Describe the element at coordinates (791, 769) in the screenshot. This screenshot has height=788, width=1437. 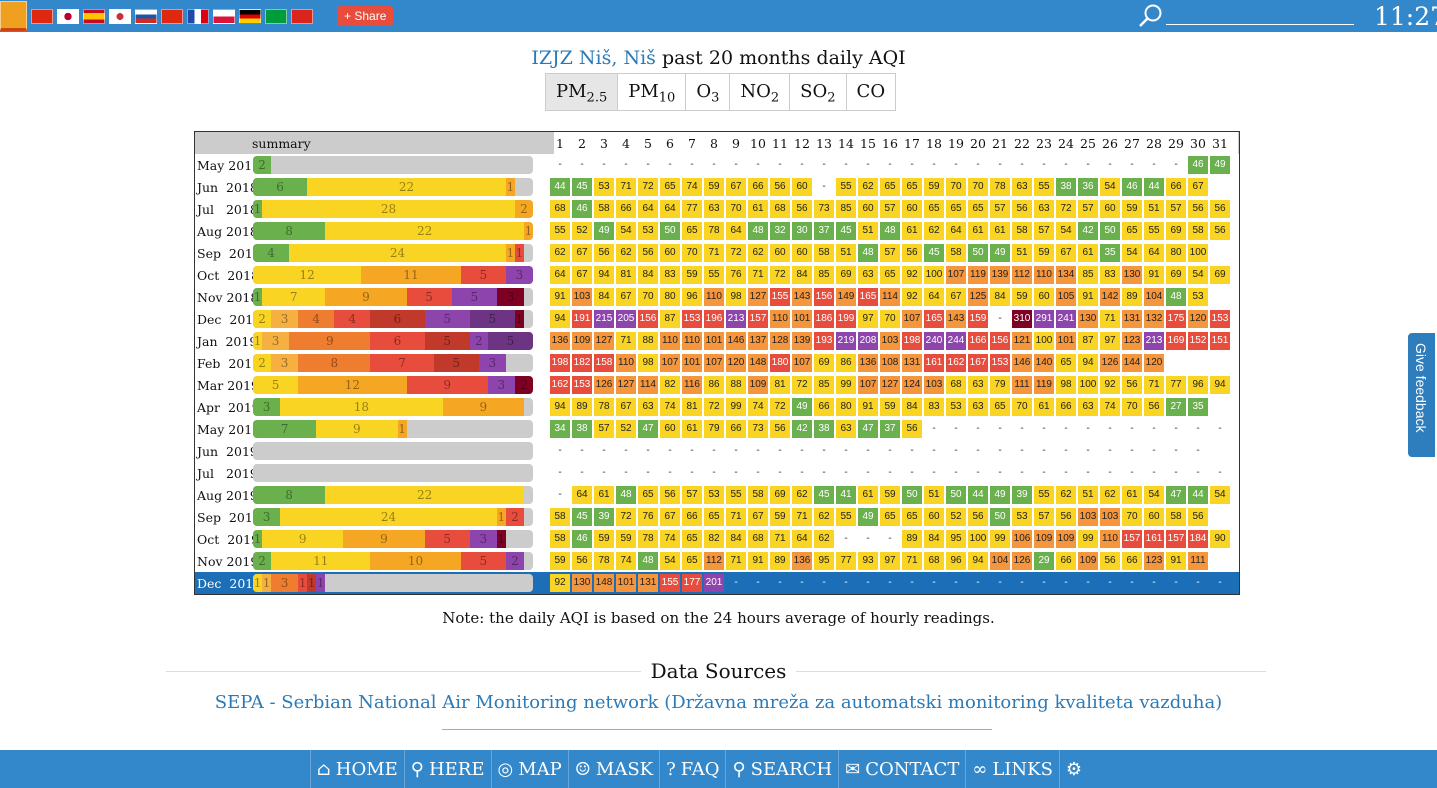
I see `nav-label: SEARCH` at that location.